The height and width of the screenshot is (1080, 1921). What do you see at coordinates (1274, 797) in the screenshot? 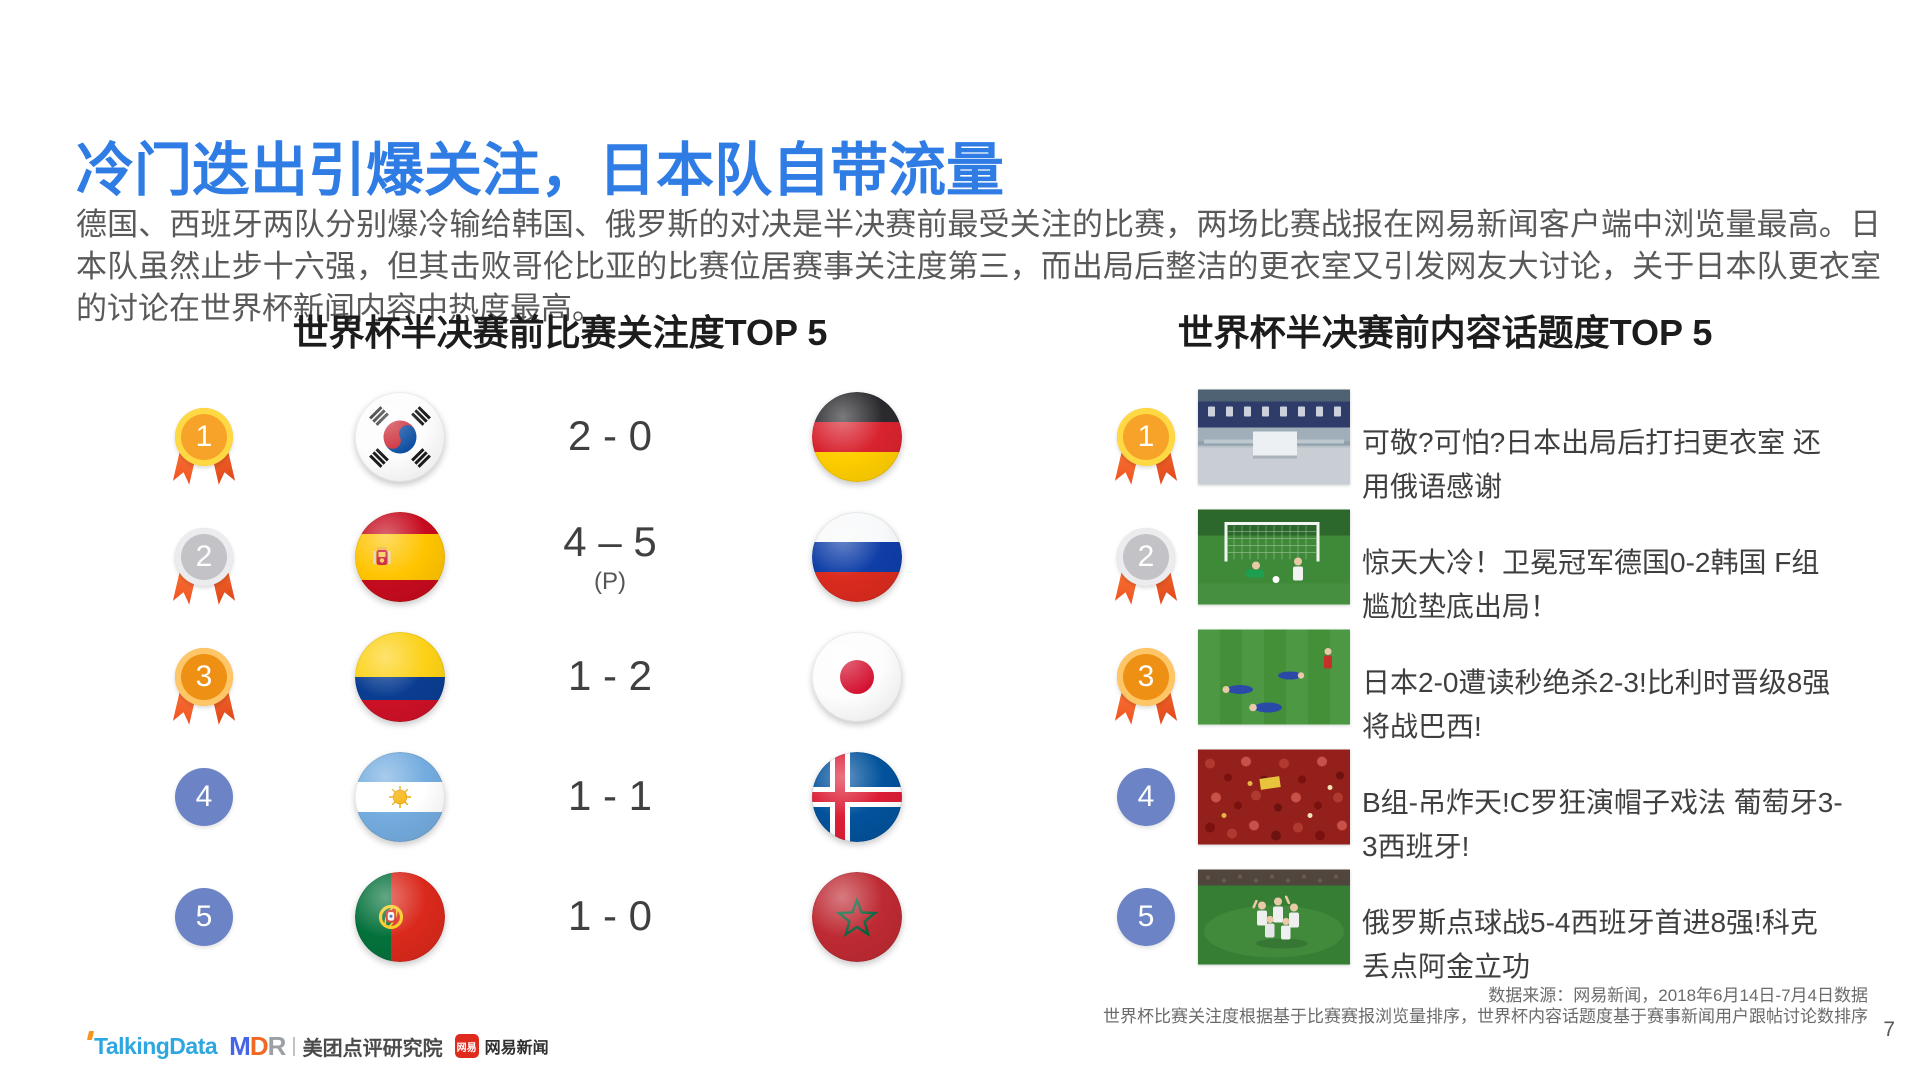
I see `thumbnail-red-crowd-image` at bounding box center [1274, 797].